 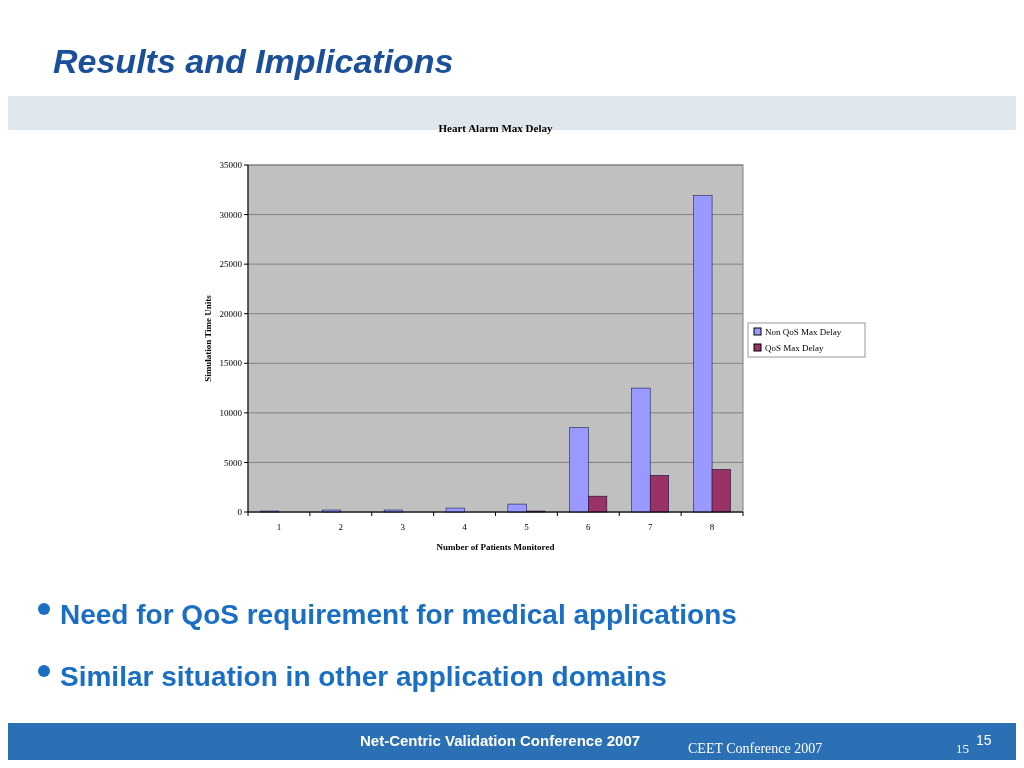 What do you see at coordinates (253, 61) in the screenshot?
I see `text: Results and Implications` at bounding box center [253, 61].